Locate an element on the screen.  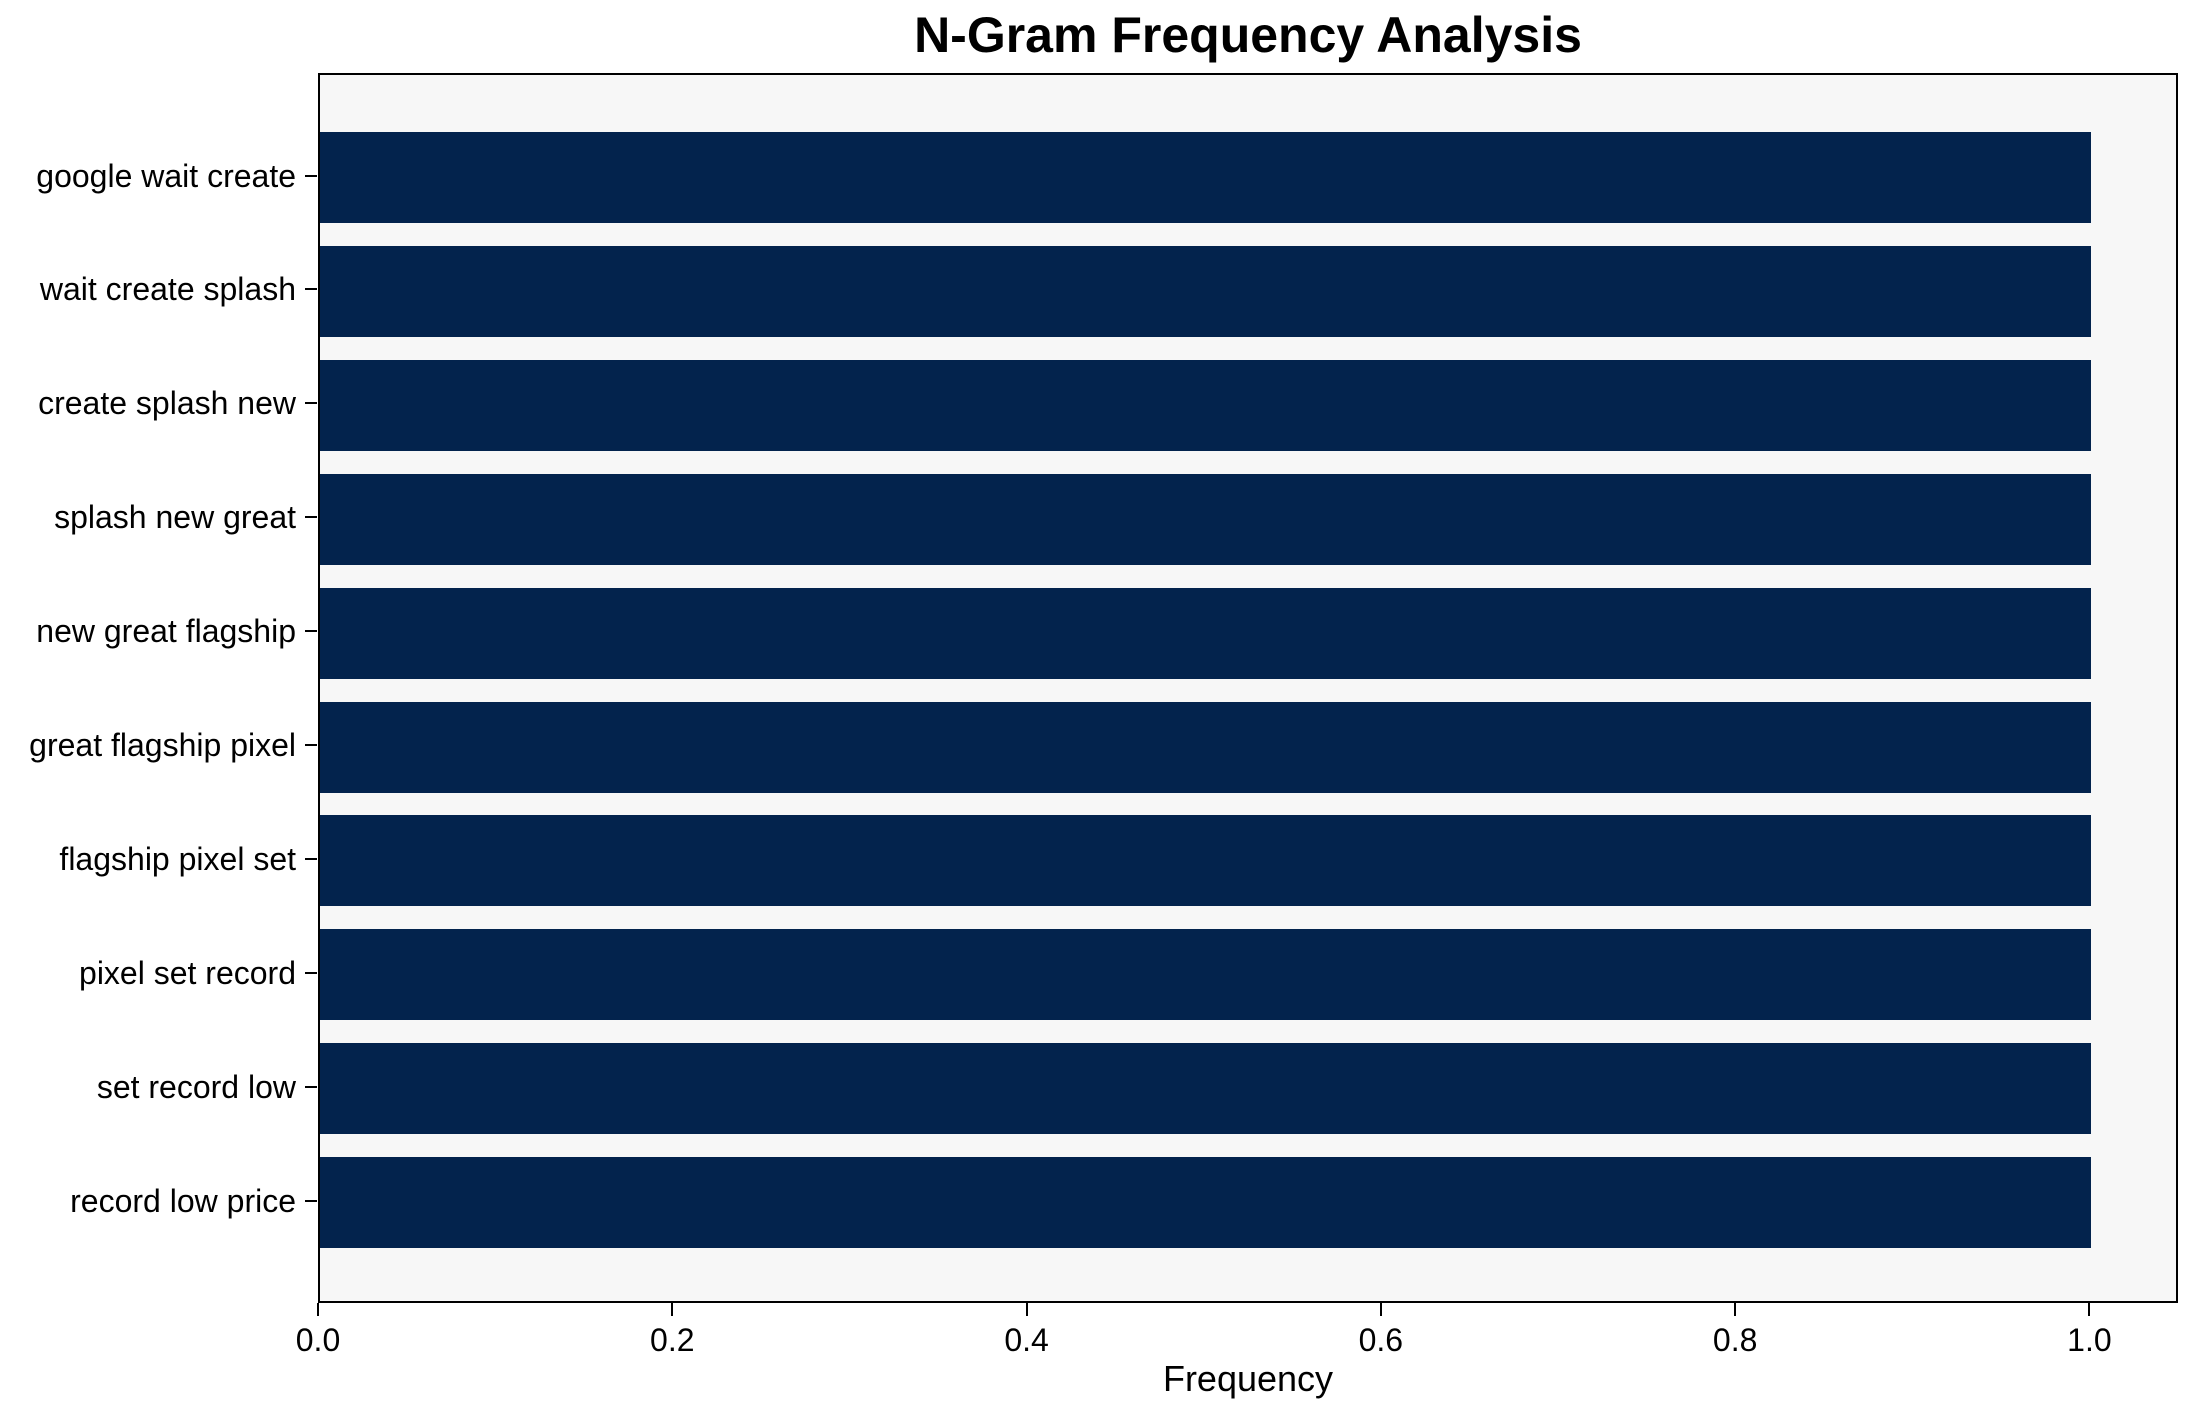
x-tick-label: 0.6 is located at coordinates (1381, 1340).